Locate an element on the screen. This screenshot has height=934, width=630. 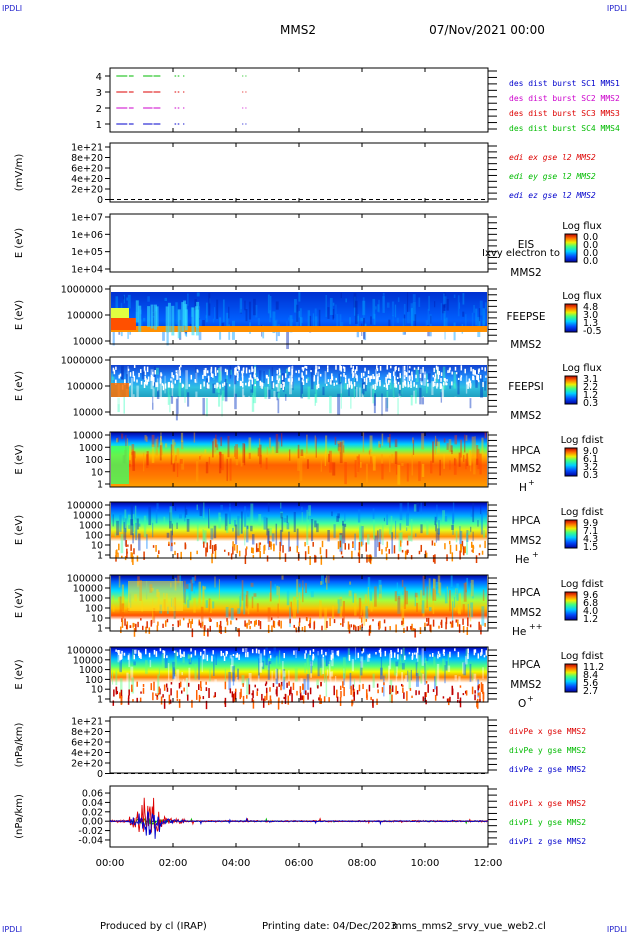
feepse-ylabel: E (eV) is located at coordinates (19, 315).